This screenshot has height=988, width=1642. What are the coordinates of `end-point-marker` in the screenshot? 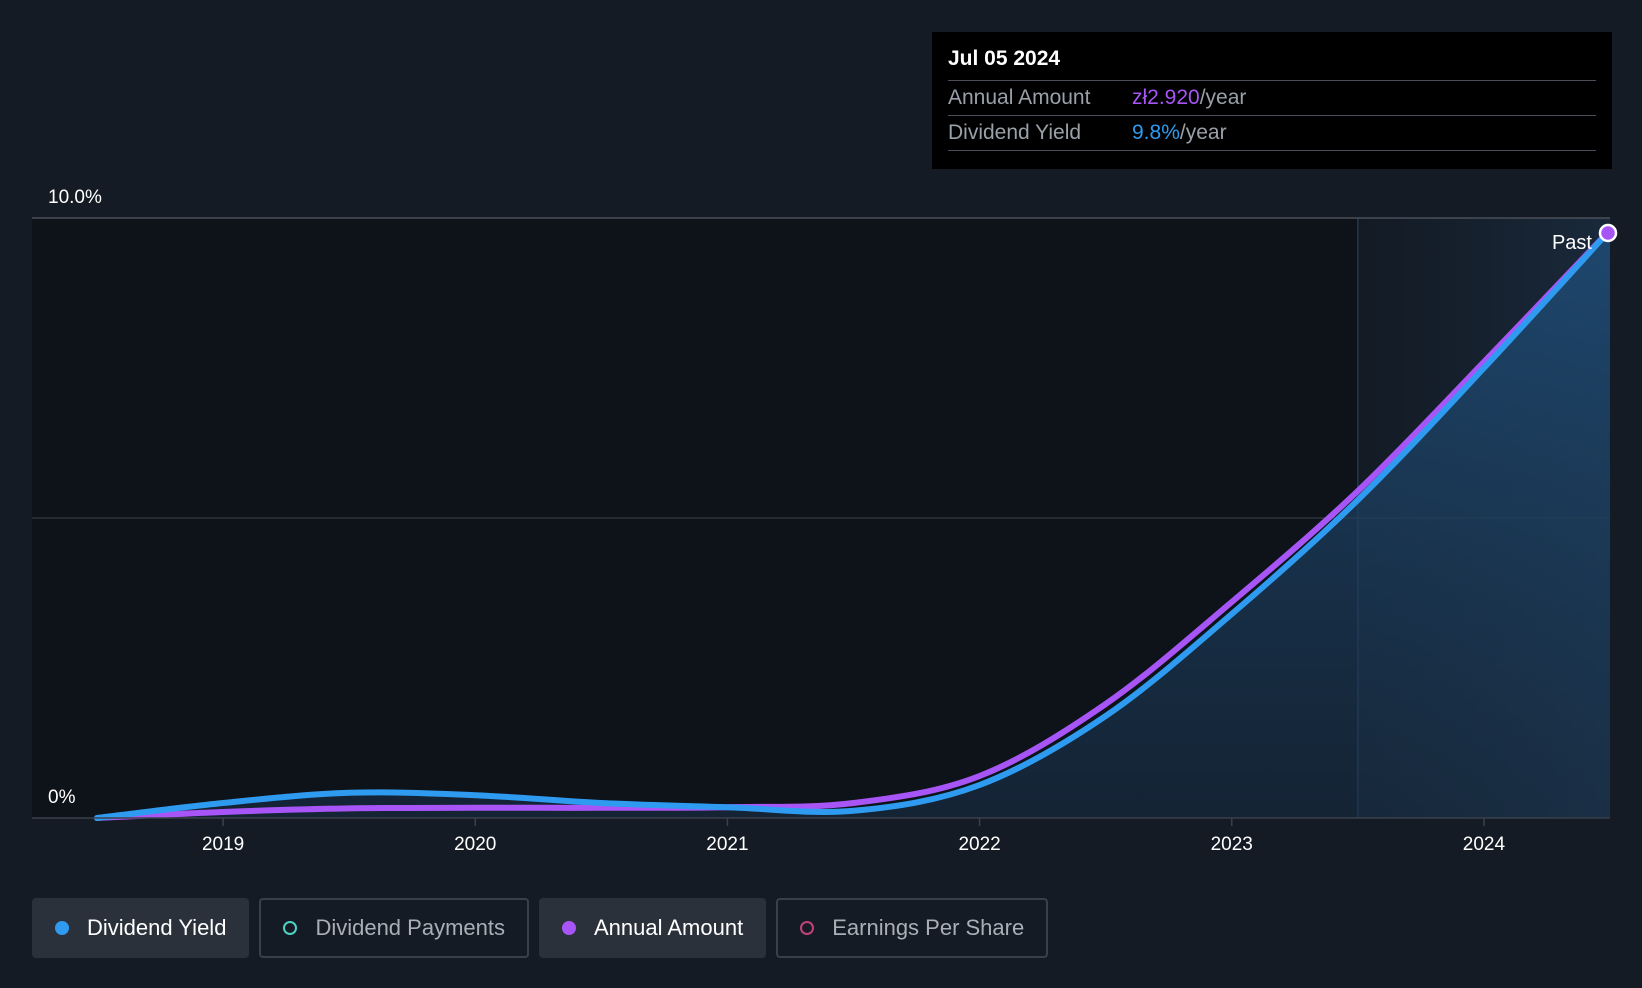 It's located at (1608, 233).